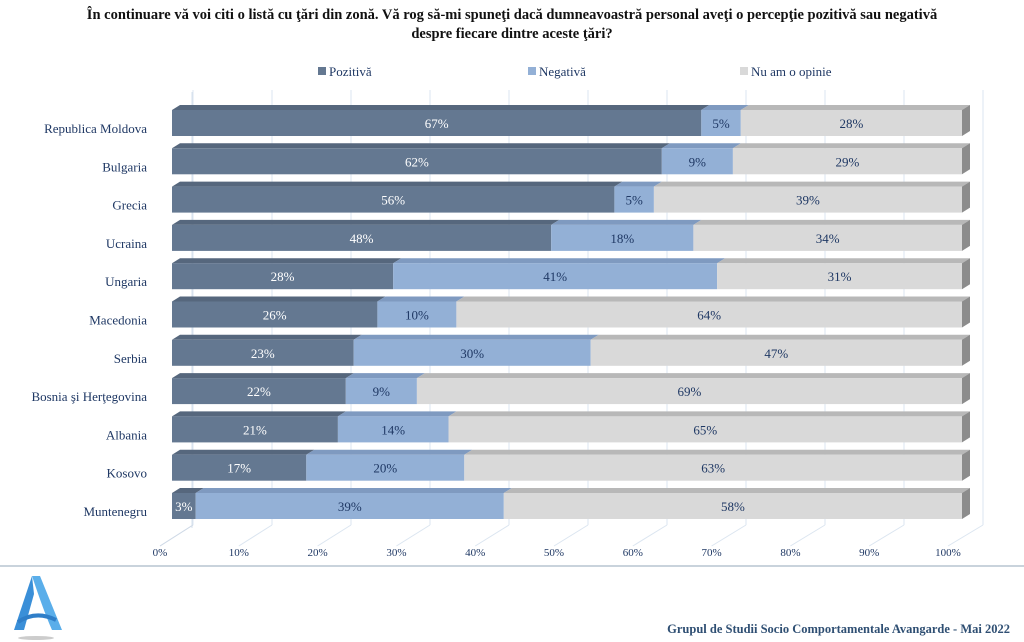  What do you see at coordinates (118, 320) in the screenshot?
I see `category-label: Macedonia` at bounding box center [118, 320].